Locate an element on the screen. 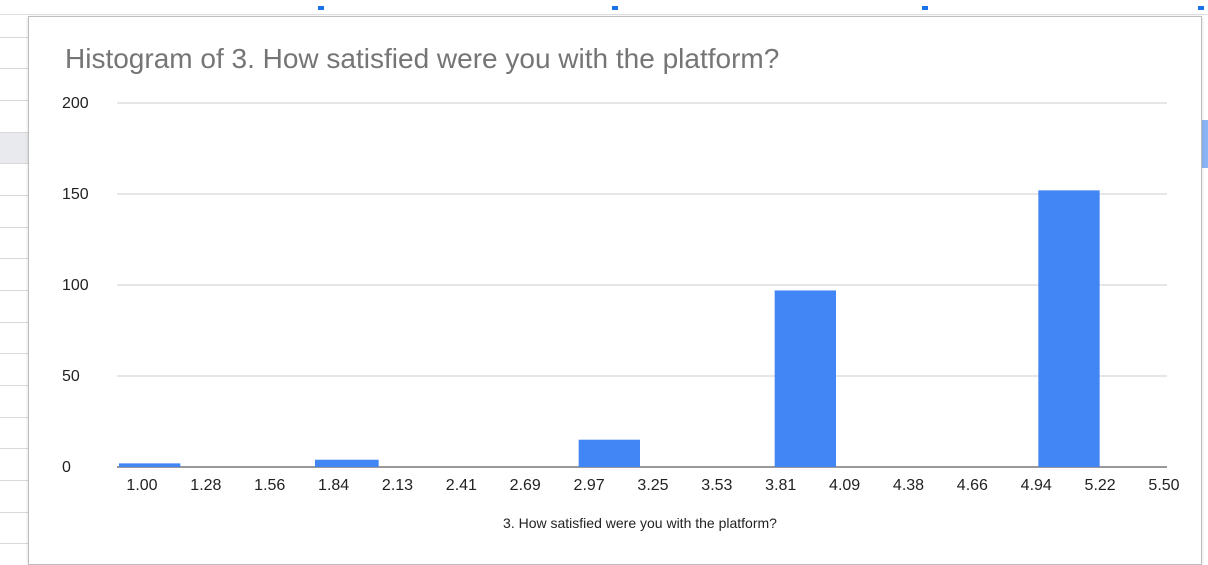 The width and height of the screenshot is (1208, 565). x-tick-label: 4.66 is located at coordinates (972, 485).